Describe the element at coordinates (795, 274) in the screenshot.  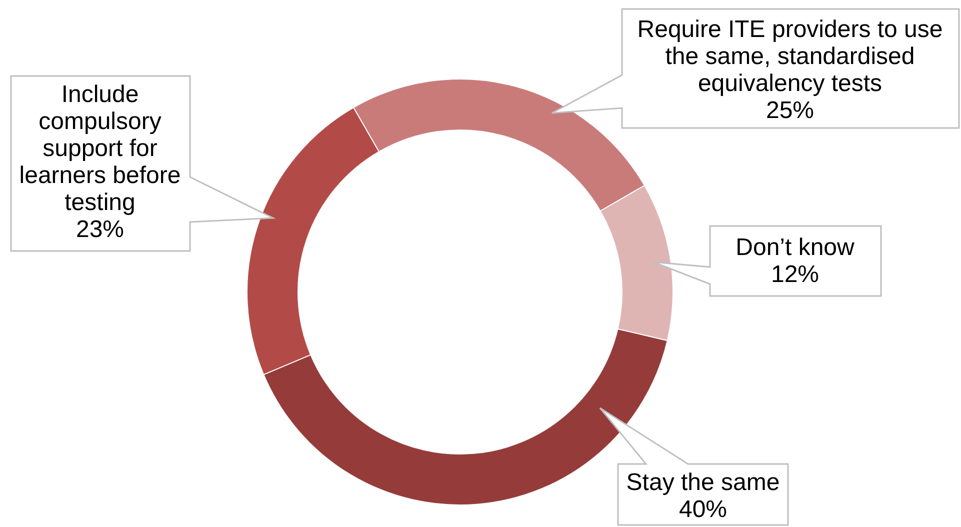
I see `data-label: 12%` at that location.